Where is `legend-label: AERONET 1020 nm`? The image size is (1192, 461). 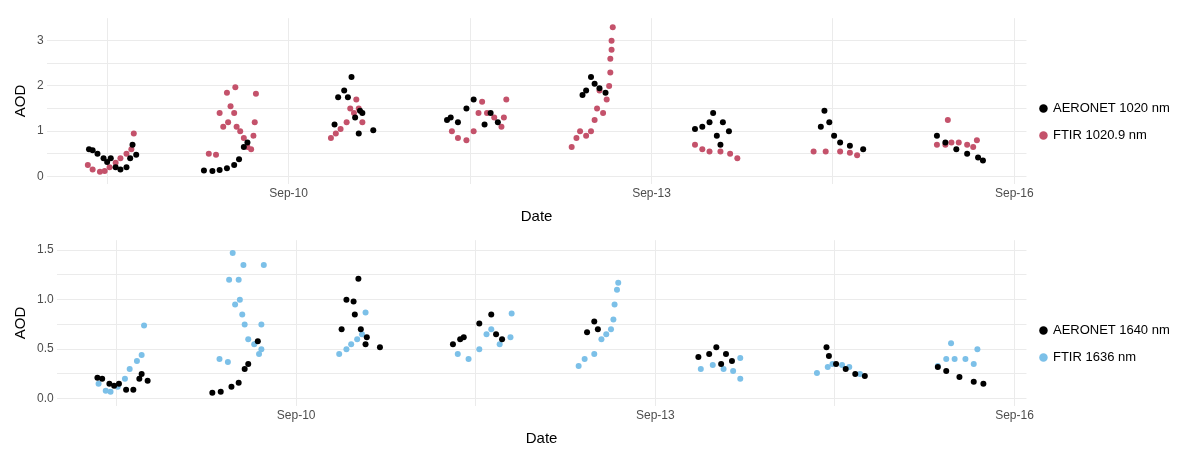
legend-label: AERONET 1020 nm is located at coordinates (1111, 108).